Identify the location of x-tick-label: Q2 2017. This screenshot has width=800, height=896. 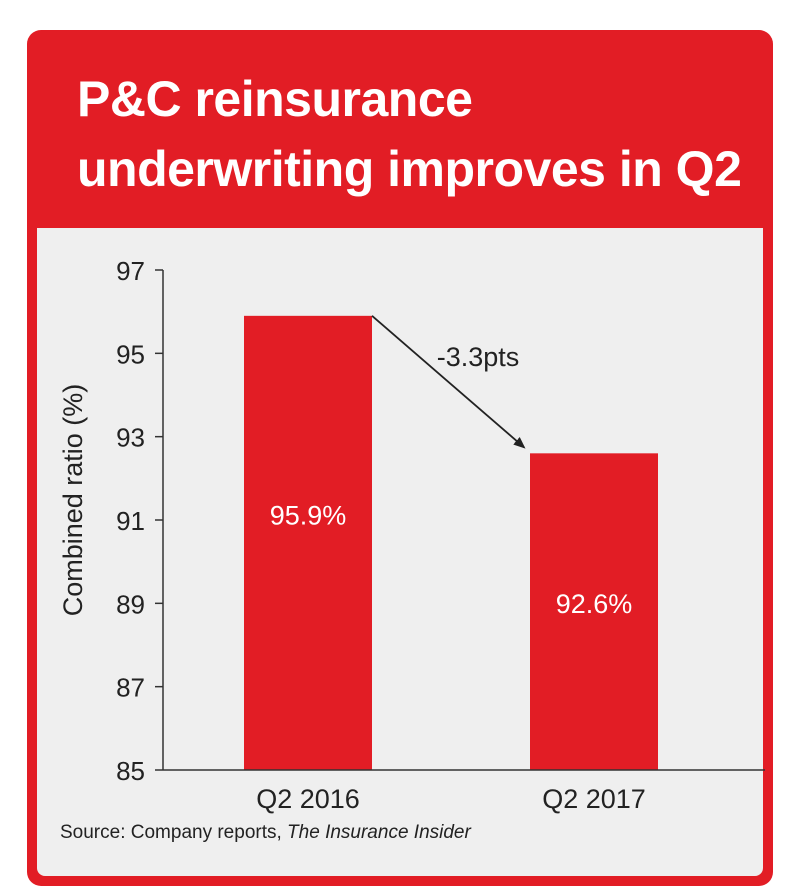
(594, 799).